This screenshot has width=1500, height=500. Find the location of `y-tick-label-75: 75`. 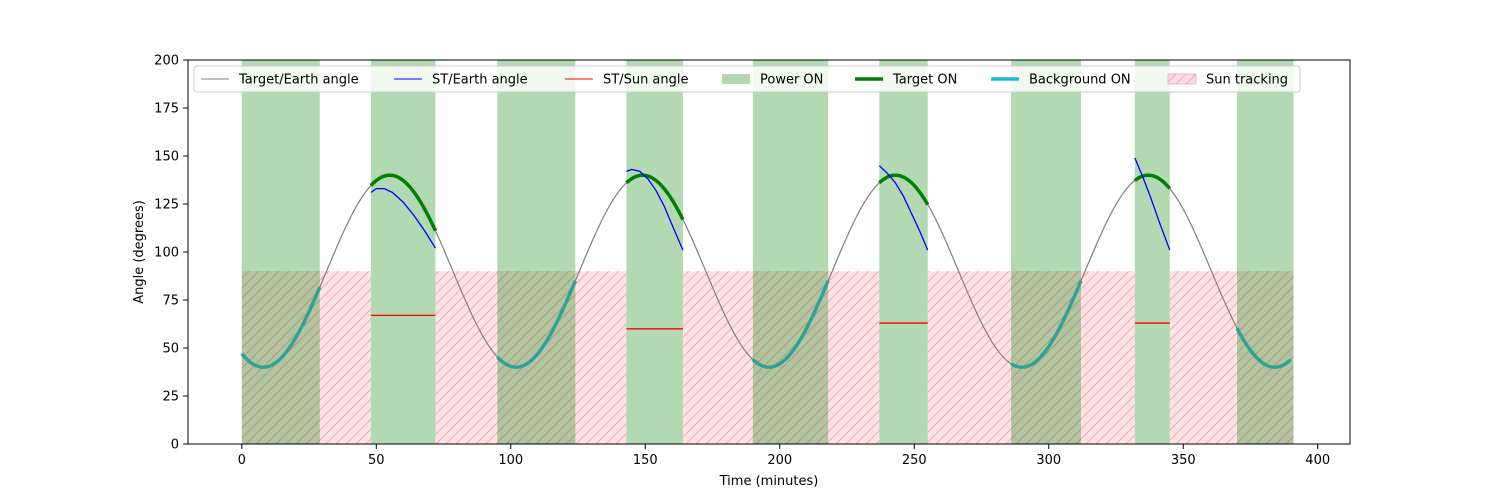

y-tick-label-75: 75 is located at coordinates (170, 301).